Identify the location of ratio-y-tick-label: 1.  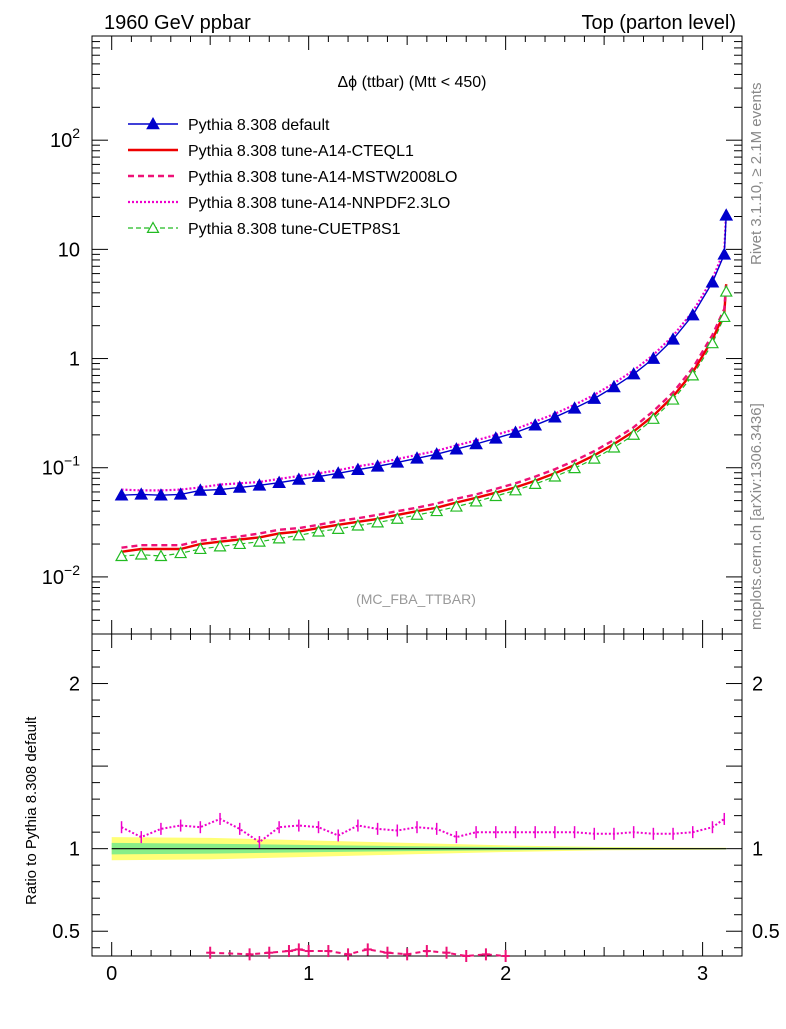
(74, 850).